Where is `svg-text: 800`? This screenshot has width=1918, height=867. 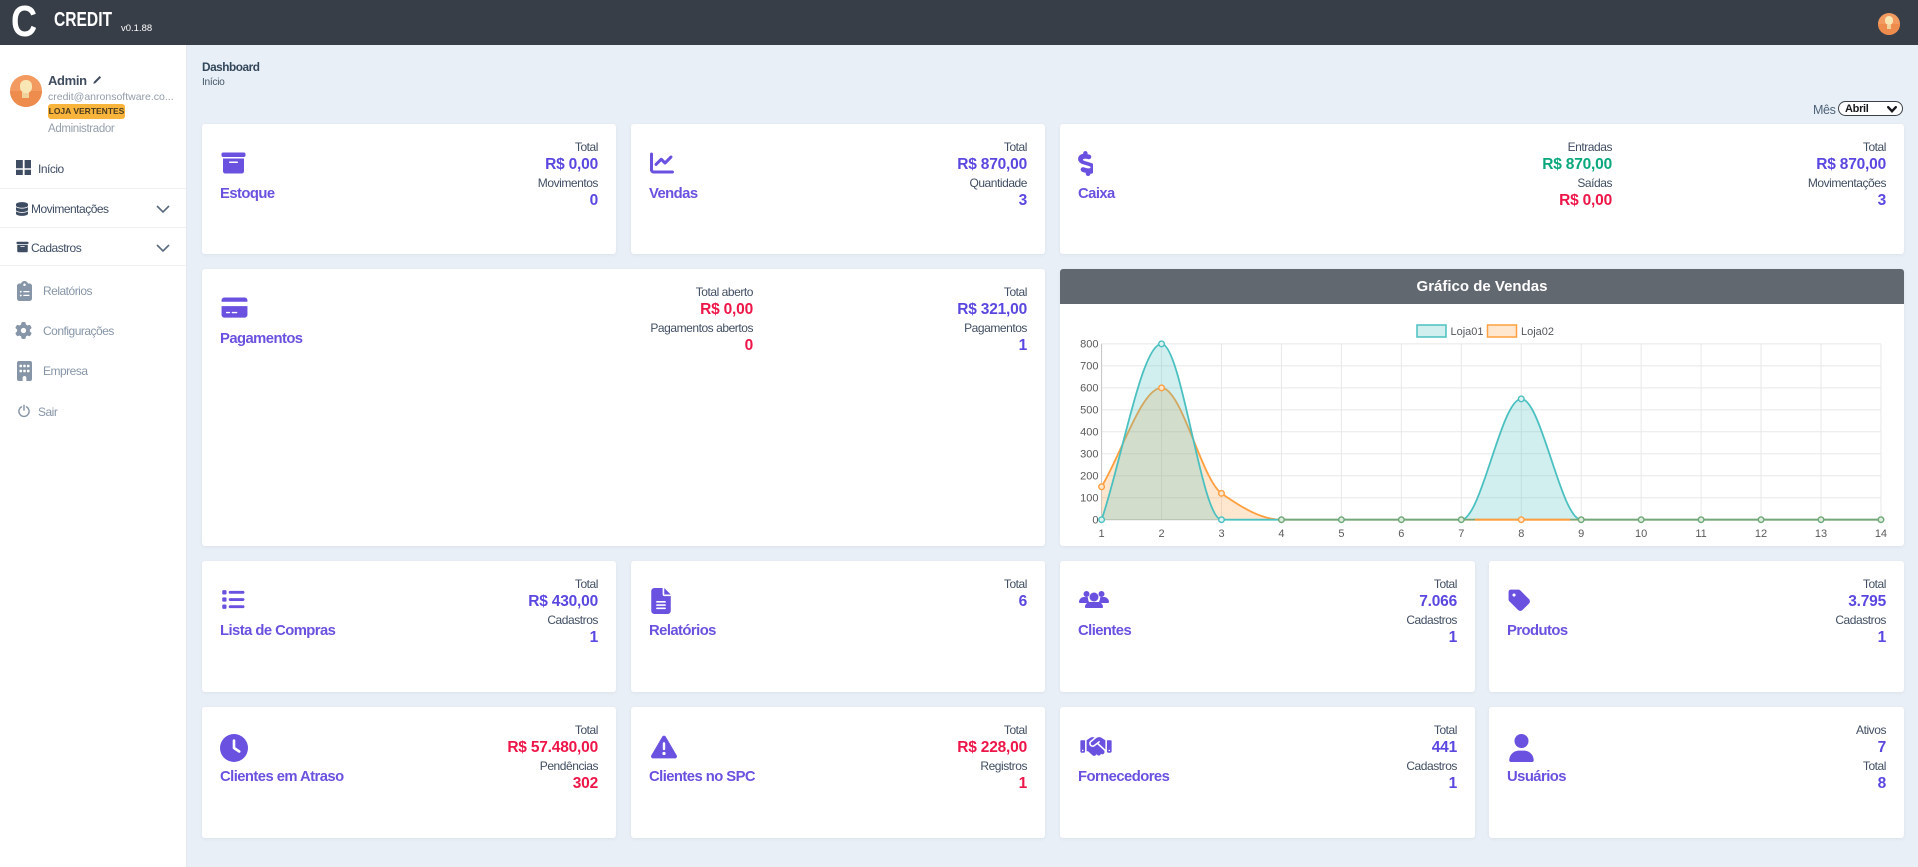 svg-text: 800 is located at coordinates (1089, 345).